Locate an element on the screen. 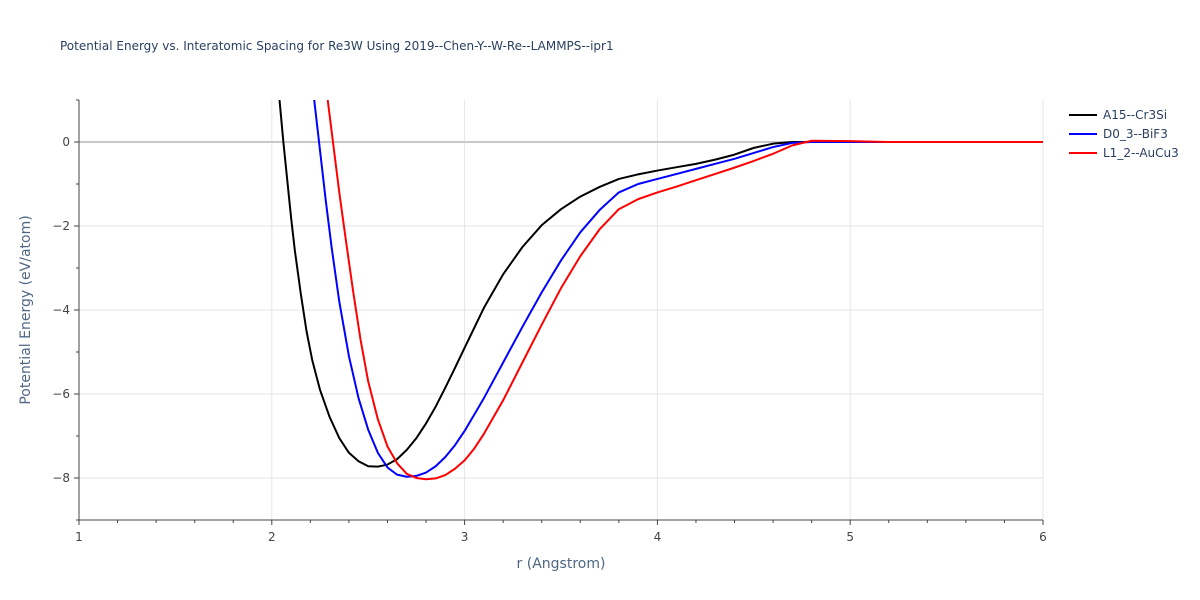  x-tick-label: 3 is located at coordinates (465, 537).